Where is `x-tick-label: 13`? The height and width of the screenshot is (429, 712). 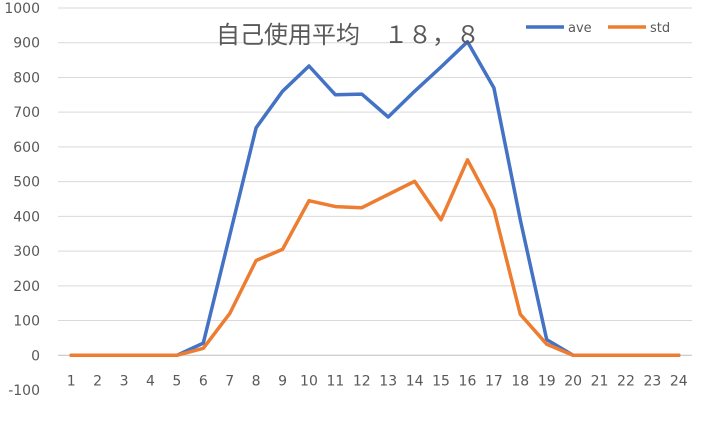
x-tick-label: 13 is located at coordinates (388, 381).